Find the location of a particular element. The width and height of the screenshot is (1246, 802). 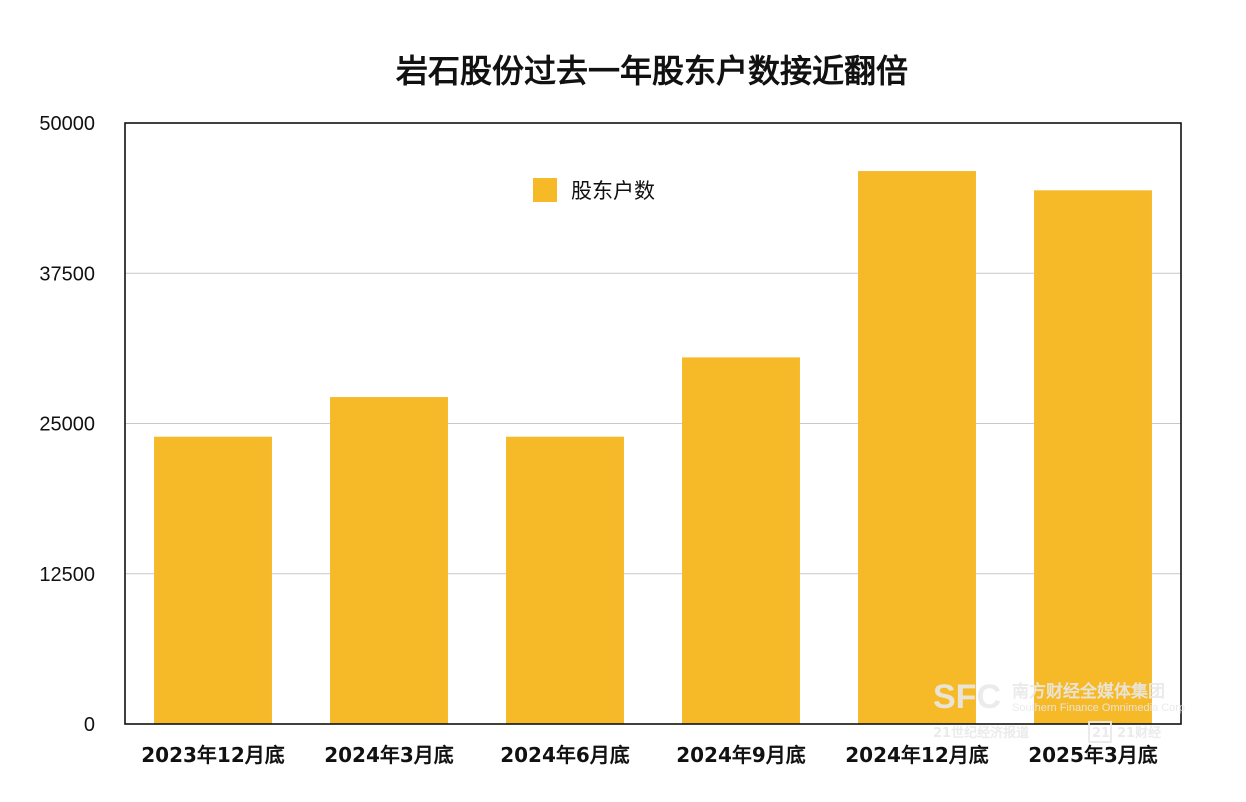

y-tick-label: 25000 is located at coordinates (67, 425).